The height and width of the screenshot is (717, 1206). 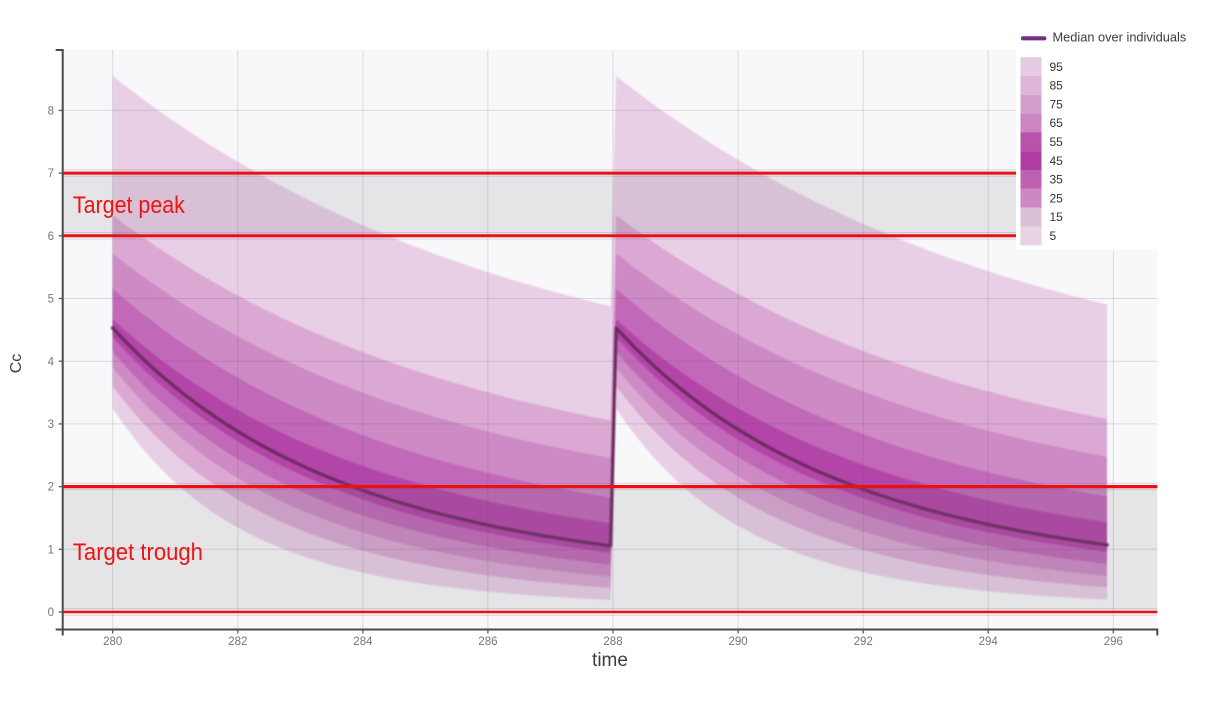 I want to click on svg-text: Median over individuals, so click(x=1120, y=37).